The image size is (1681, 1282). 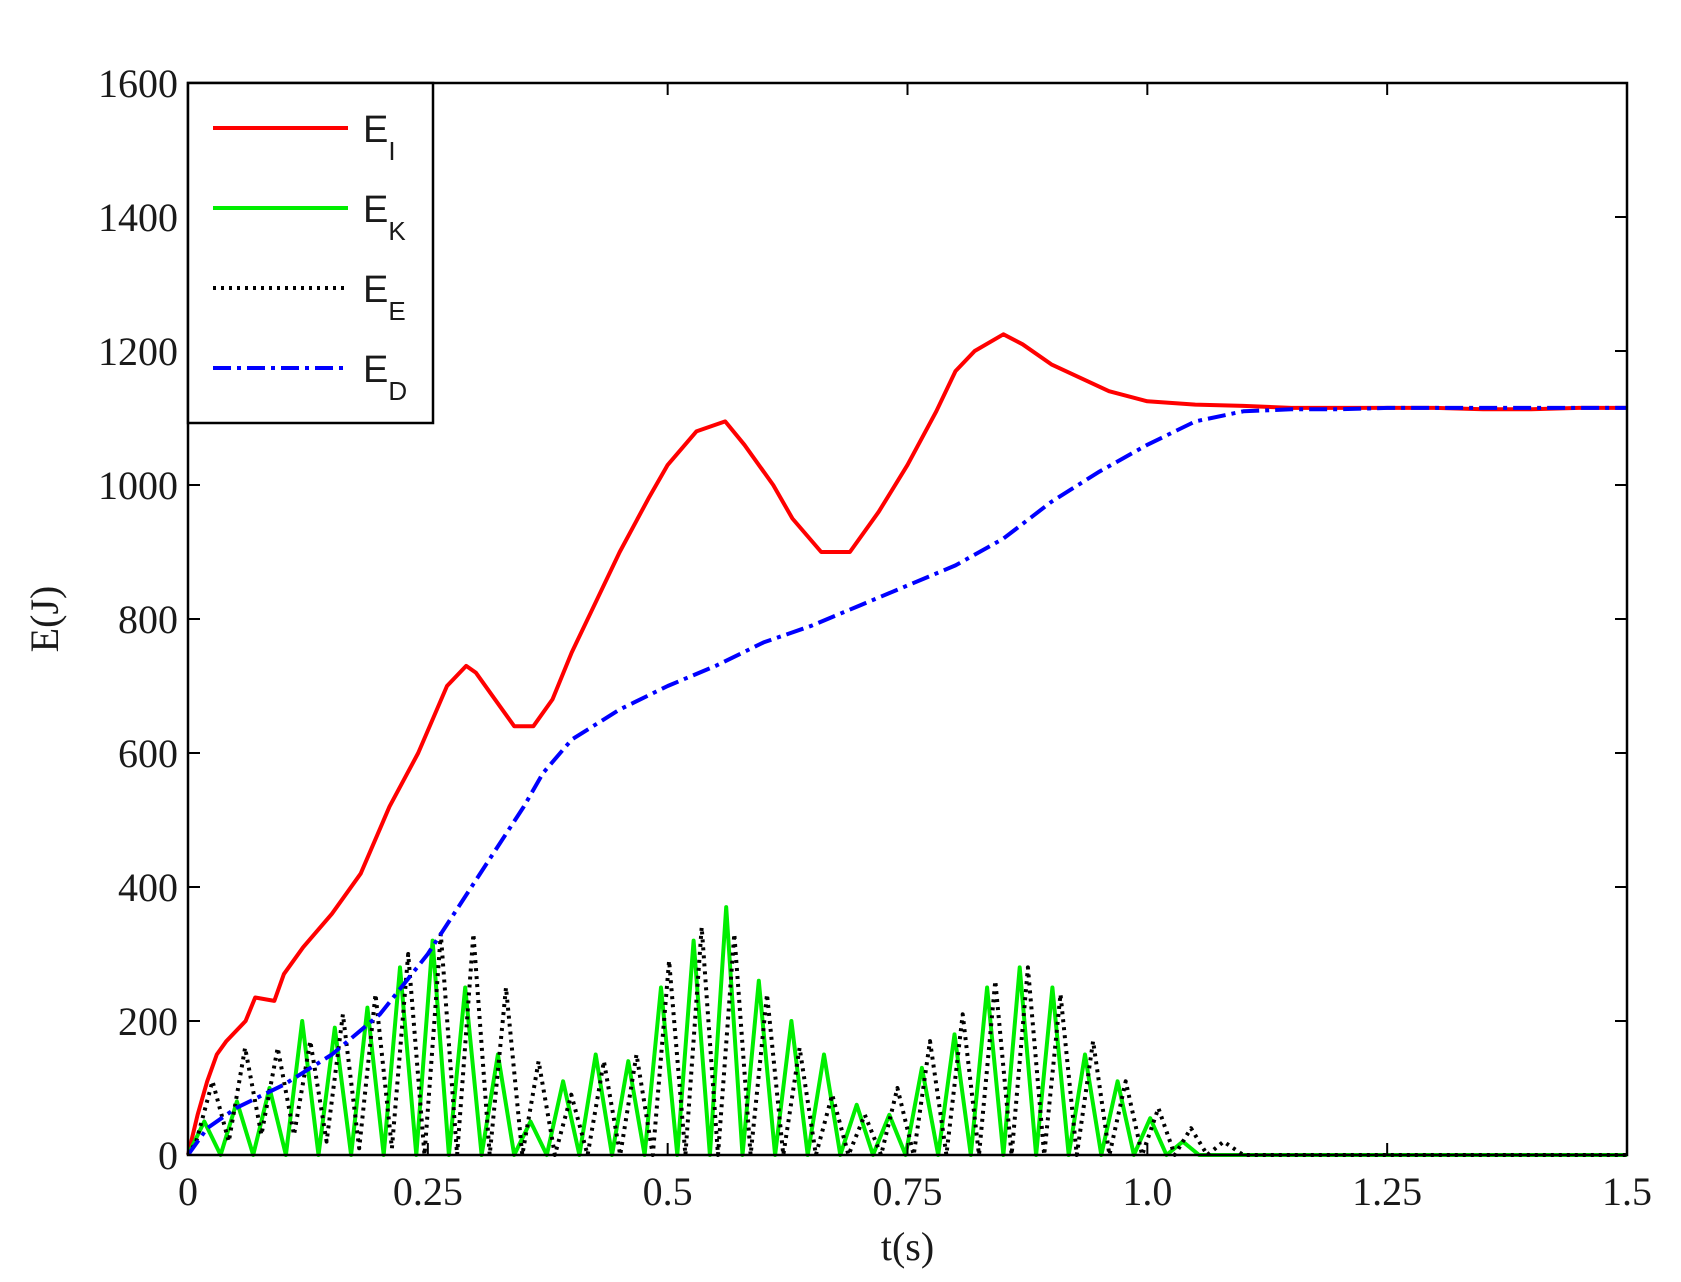 I want to click on x-tick-label: 0.75, so click(x=908, y=1191).